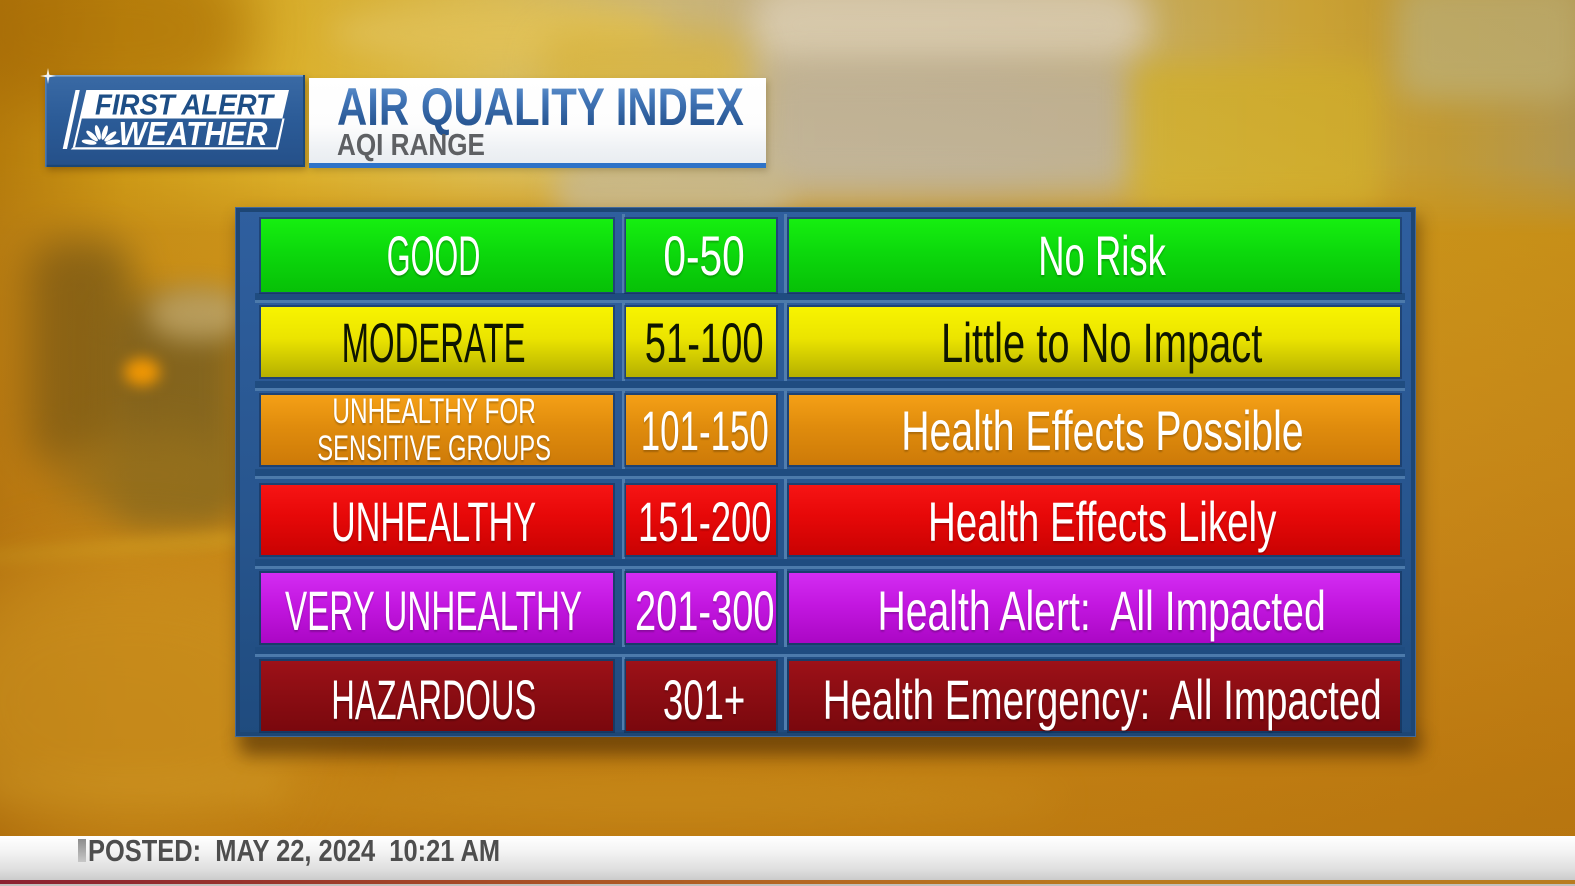 The width and height of the screenshot is (1575, 886). Describe the element at coordinates (193, 134) in the screenshot. I see `svg-text: WEATHER` at that location.